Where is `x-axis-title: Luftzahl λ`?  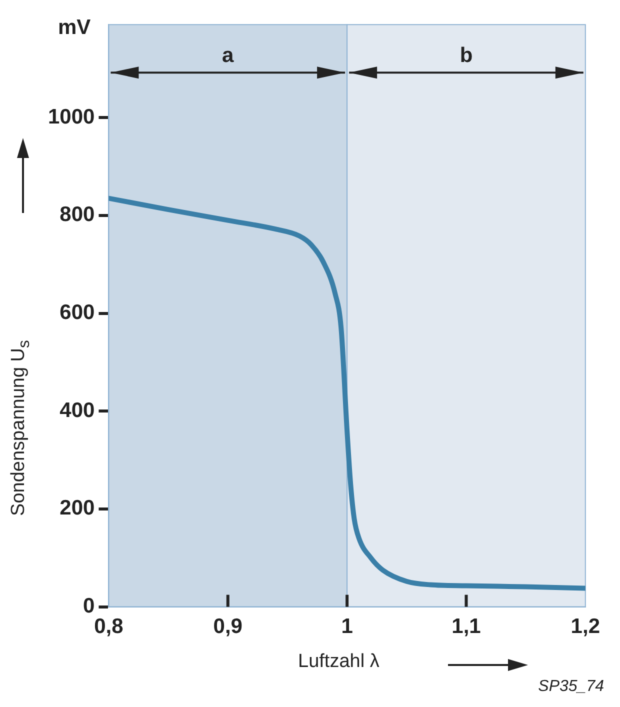
x-axis-title: Luftzahl λ is located at coordinates (339, 662).